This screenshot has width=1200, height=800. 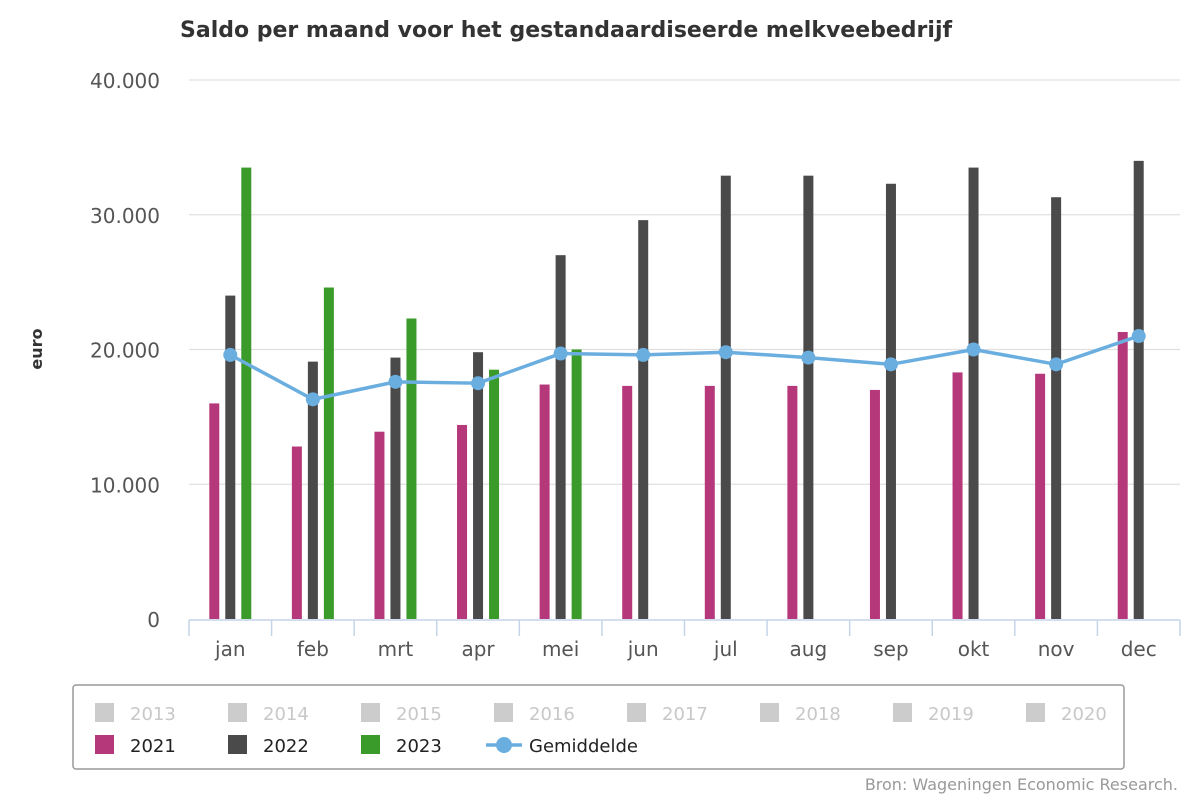 I want to click on y-axis-ticks: 0 10.000 20.000 30.000 40.000, so click(x=125, y=350).